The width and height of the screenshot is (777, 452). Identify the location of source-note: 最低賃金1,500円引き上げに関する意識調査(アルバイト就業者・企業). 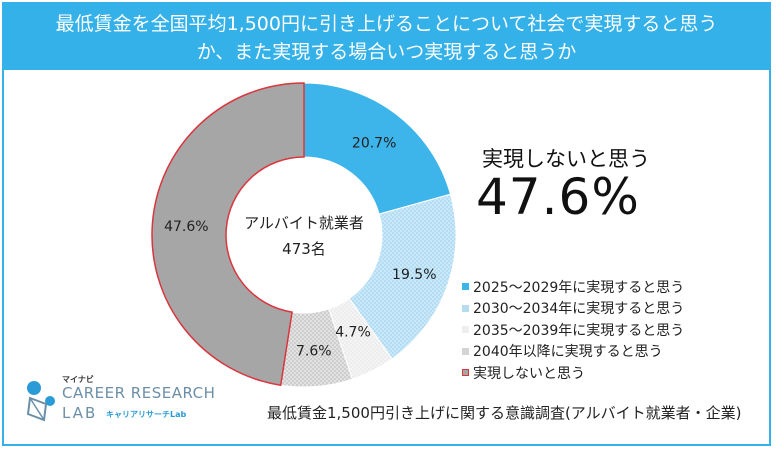
(504, 413).